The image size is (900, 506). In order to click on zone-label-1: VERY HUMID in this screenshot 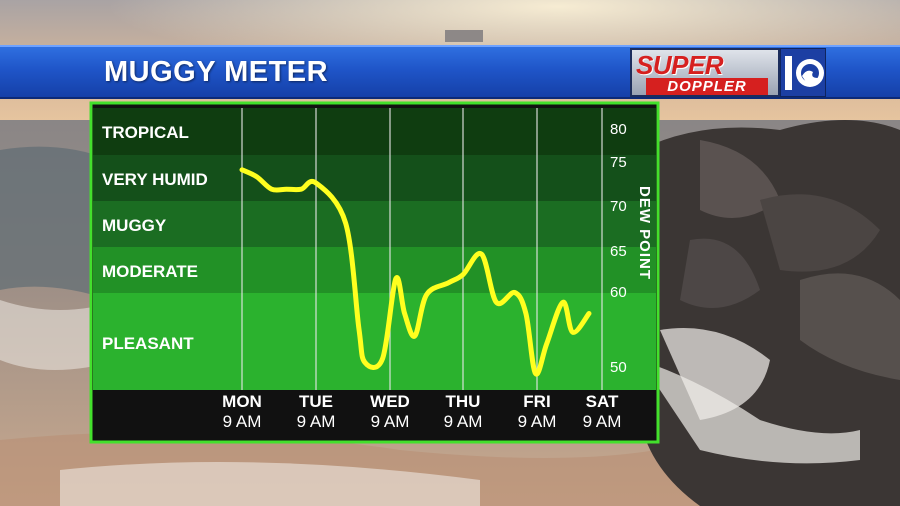, I will do `click(155, 179)`.